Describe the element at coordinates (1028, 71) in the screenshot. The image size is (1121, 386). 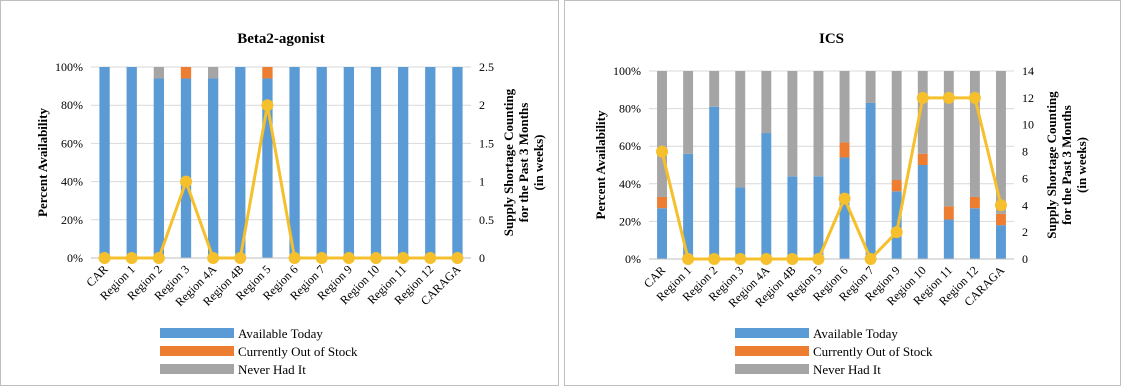
I see `y2-tick-label: 14` at that location.